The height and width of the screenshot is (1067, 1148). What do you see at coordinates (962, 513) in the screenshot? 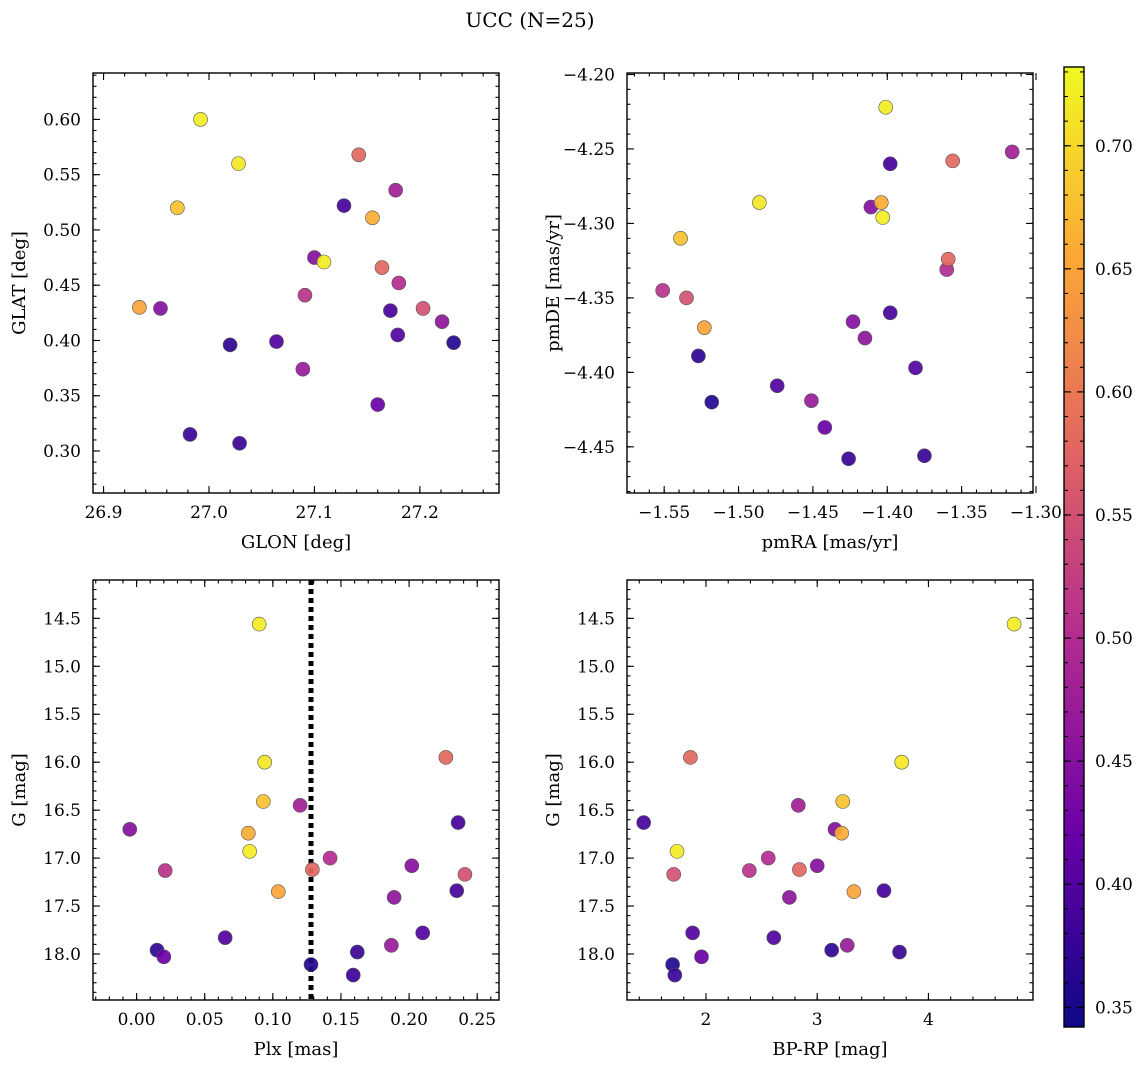
I see `x-tick-label: −1.35` at bounding box center [962, 513].